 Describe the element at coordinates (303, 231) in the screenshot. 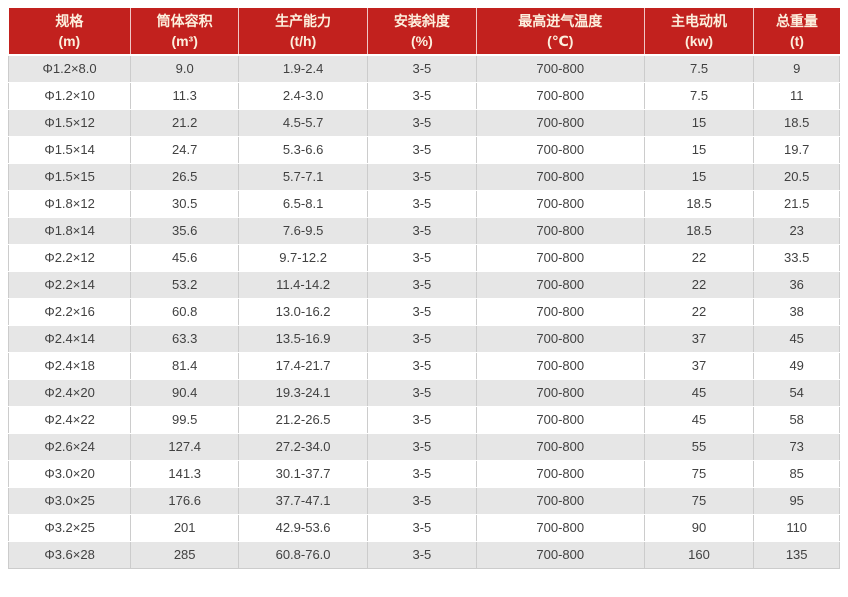

I see `table-cell: 7.6-9.5` at that location.